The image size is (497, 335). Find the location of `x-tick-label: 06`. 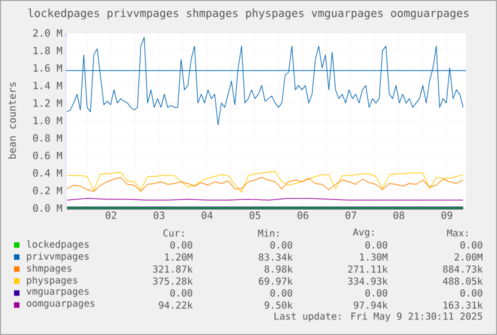

x-tick-label: 06 is located at coordinates (303, 216).